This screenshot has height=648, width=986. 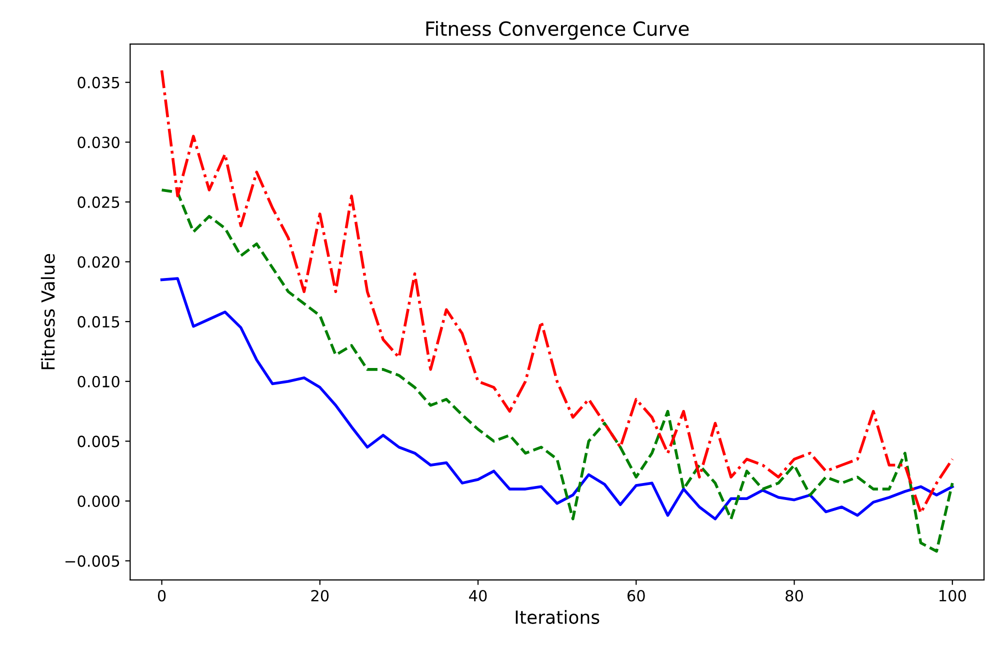 I want to click on y-axis-title: Fitness Value, so click(x=47, y=312).